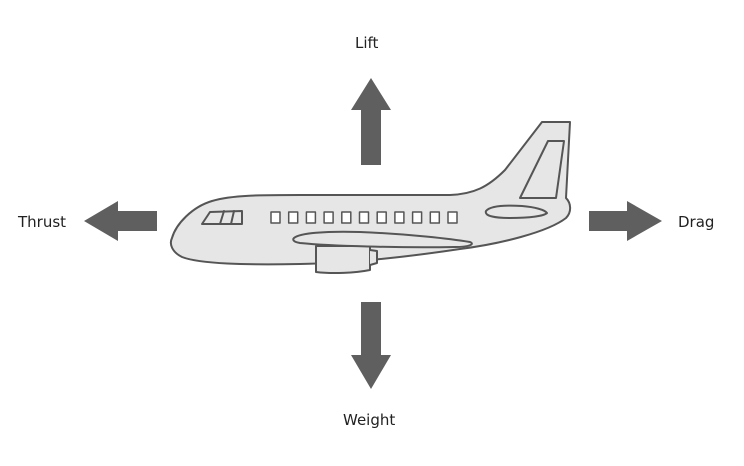 The image size is (744, 466). What do you see at coordinates (343, 260) in the screenshot?
I see `engine` at bounding box center [343, 260].